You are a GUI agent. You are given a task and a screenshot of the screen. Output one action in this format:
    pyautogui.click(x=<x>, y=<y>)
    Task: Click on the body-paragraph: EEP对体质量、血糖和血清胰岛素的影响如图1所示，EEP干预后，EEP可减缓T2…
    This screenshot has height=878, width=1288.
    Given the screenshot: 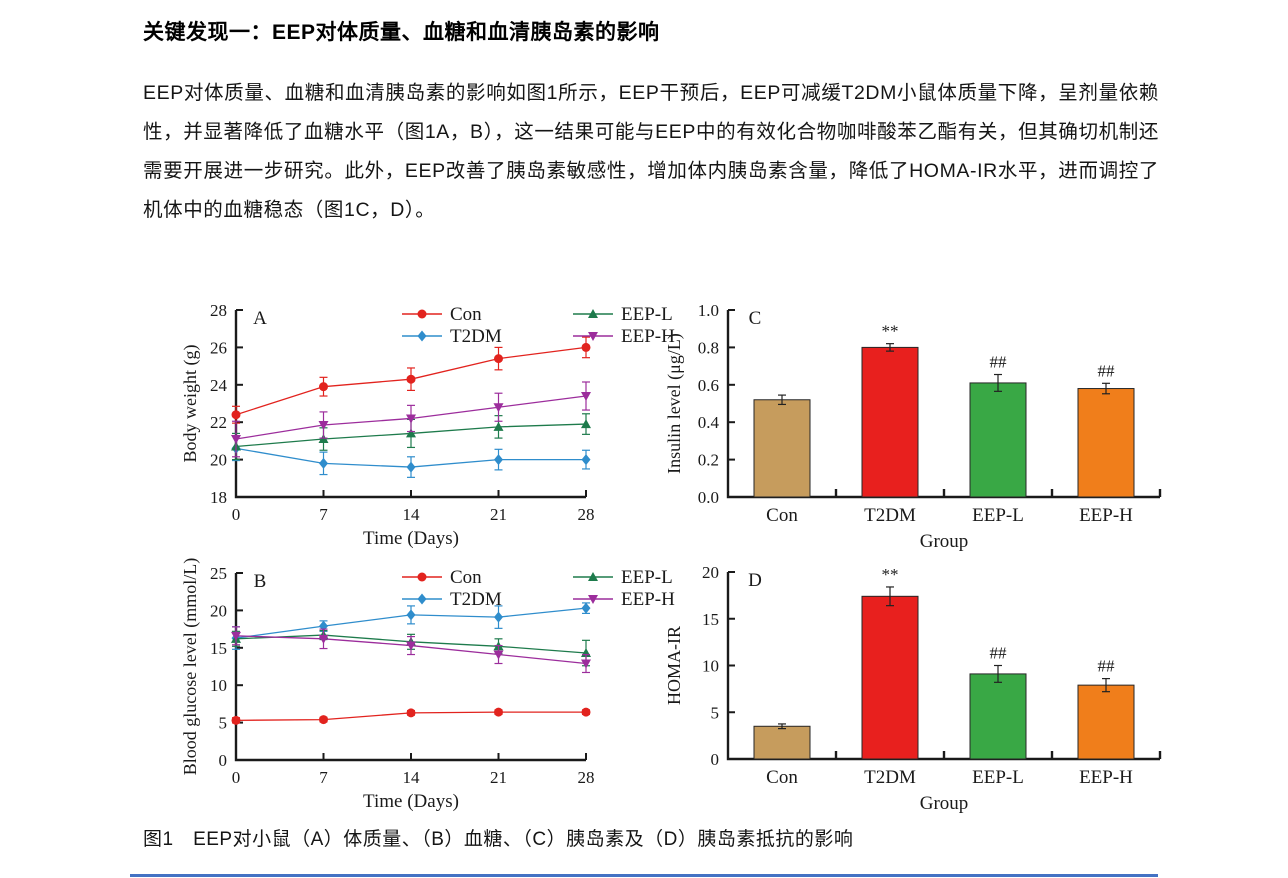 What is the action you would take?
    pyautogui.click(x=651, y=151)
    